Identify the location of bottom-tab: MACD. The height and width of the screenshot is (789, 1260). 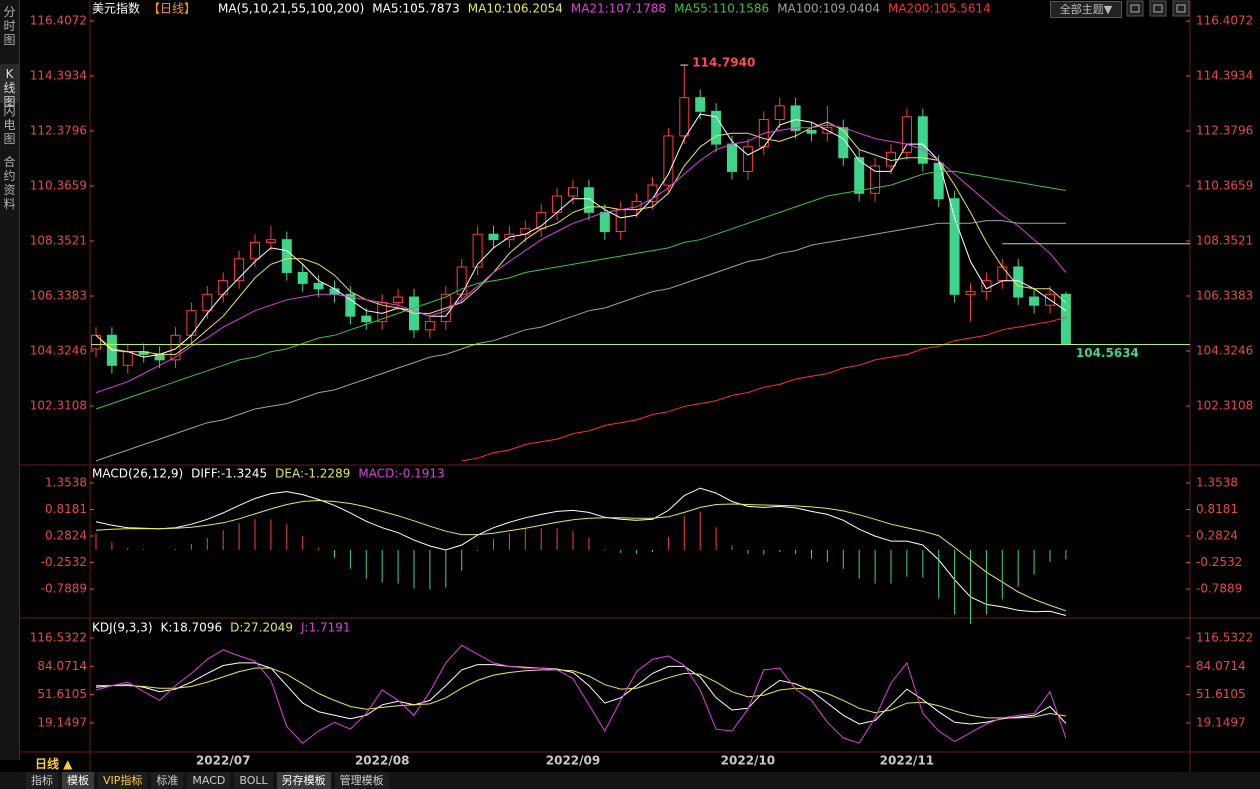
(209, 780).